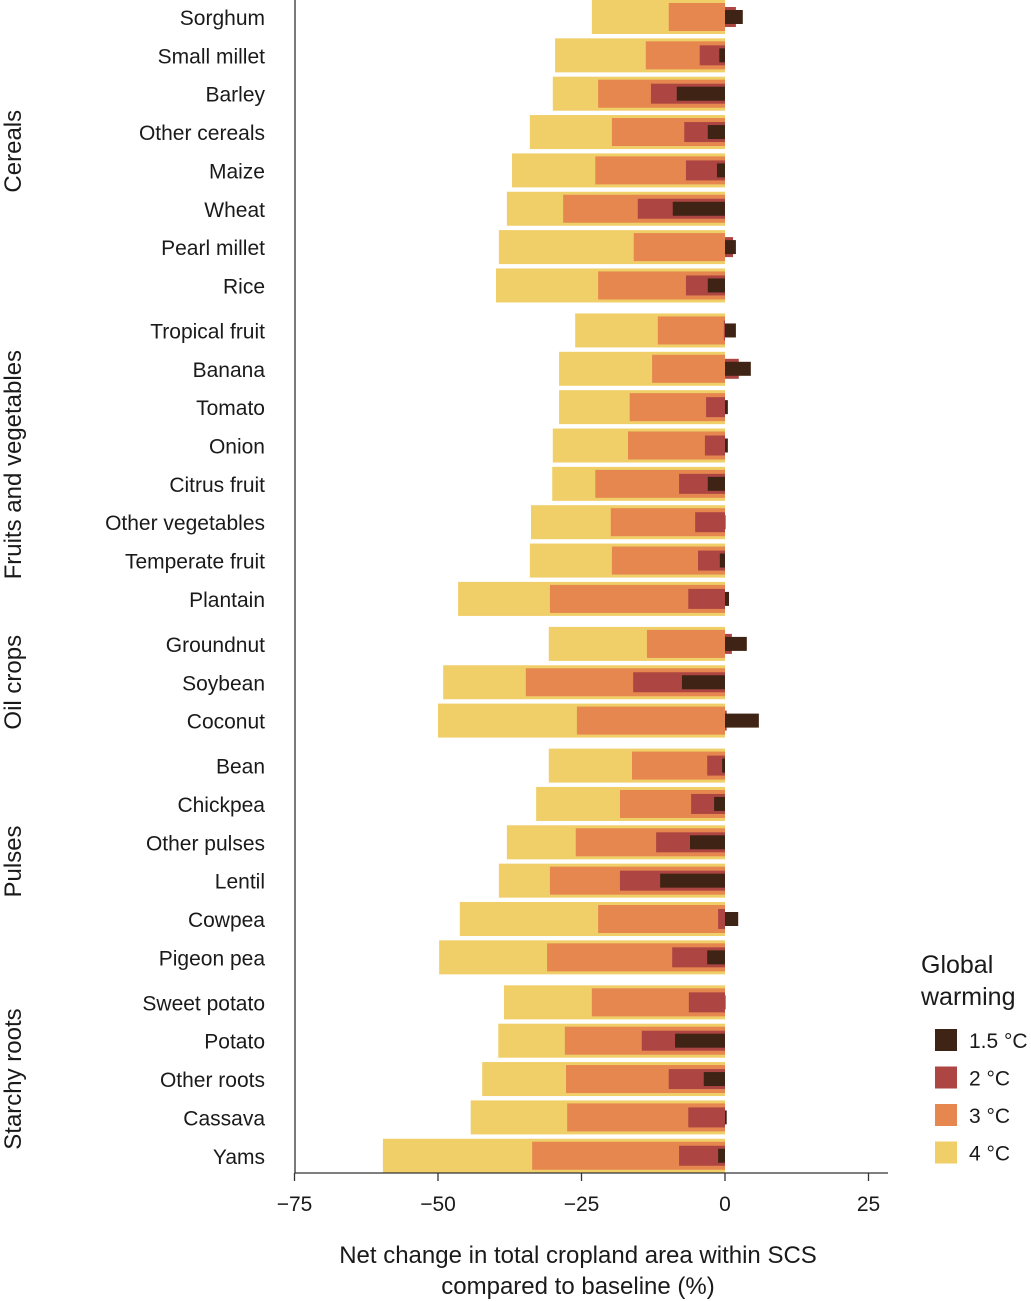  I want to click on legend-label: 3 °C, so click(989, 1116).